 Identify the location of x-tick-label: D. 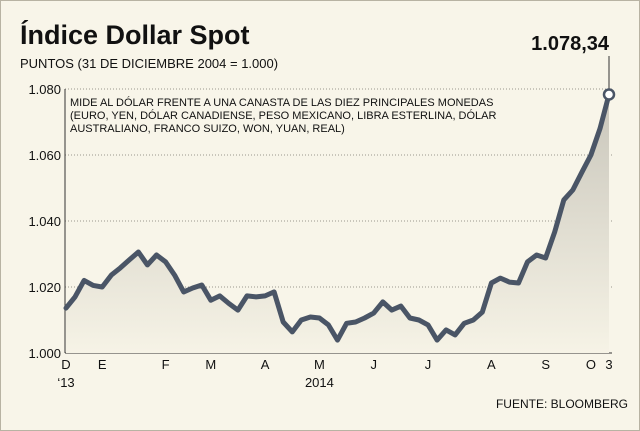
(65, 364).